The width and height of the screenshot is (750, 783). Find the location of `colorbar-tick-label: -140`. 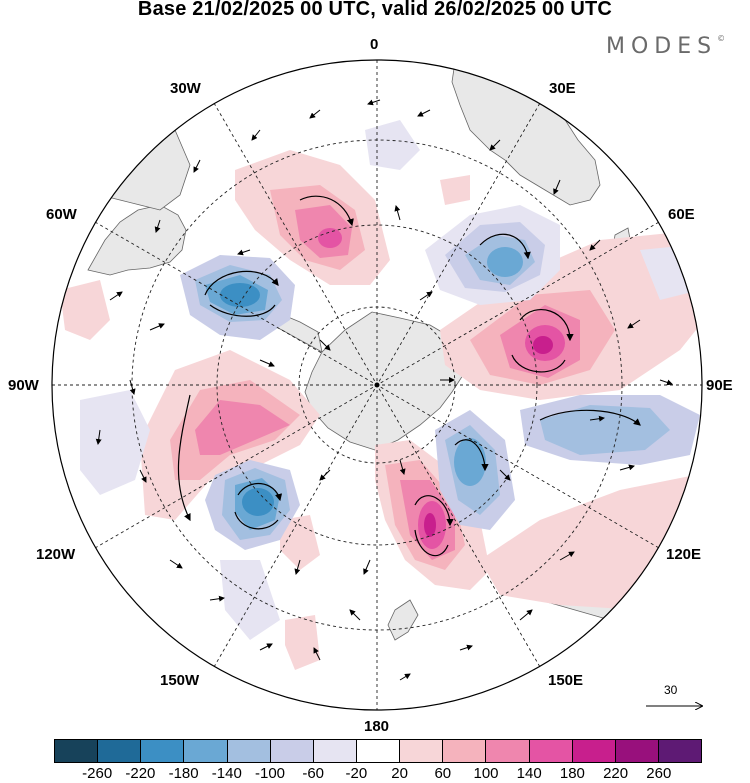

colorbar-tick-label: -140 is located at coordinates (226, 773).